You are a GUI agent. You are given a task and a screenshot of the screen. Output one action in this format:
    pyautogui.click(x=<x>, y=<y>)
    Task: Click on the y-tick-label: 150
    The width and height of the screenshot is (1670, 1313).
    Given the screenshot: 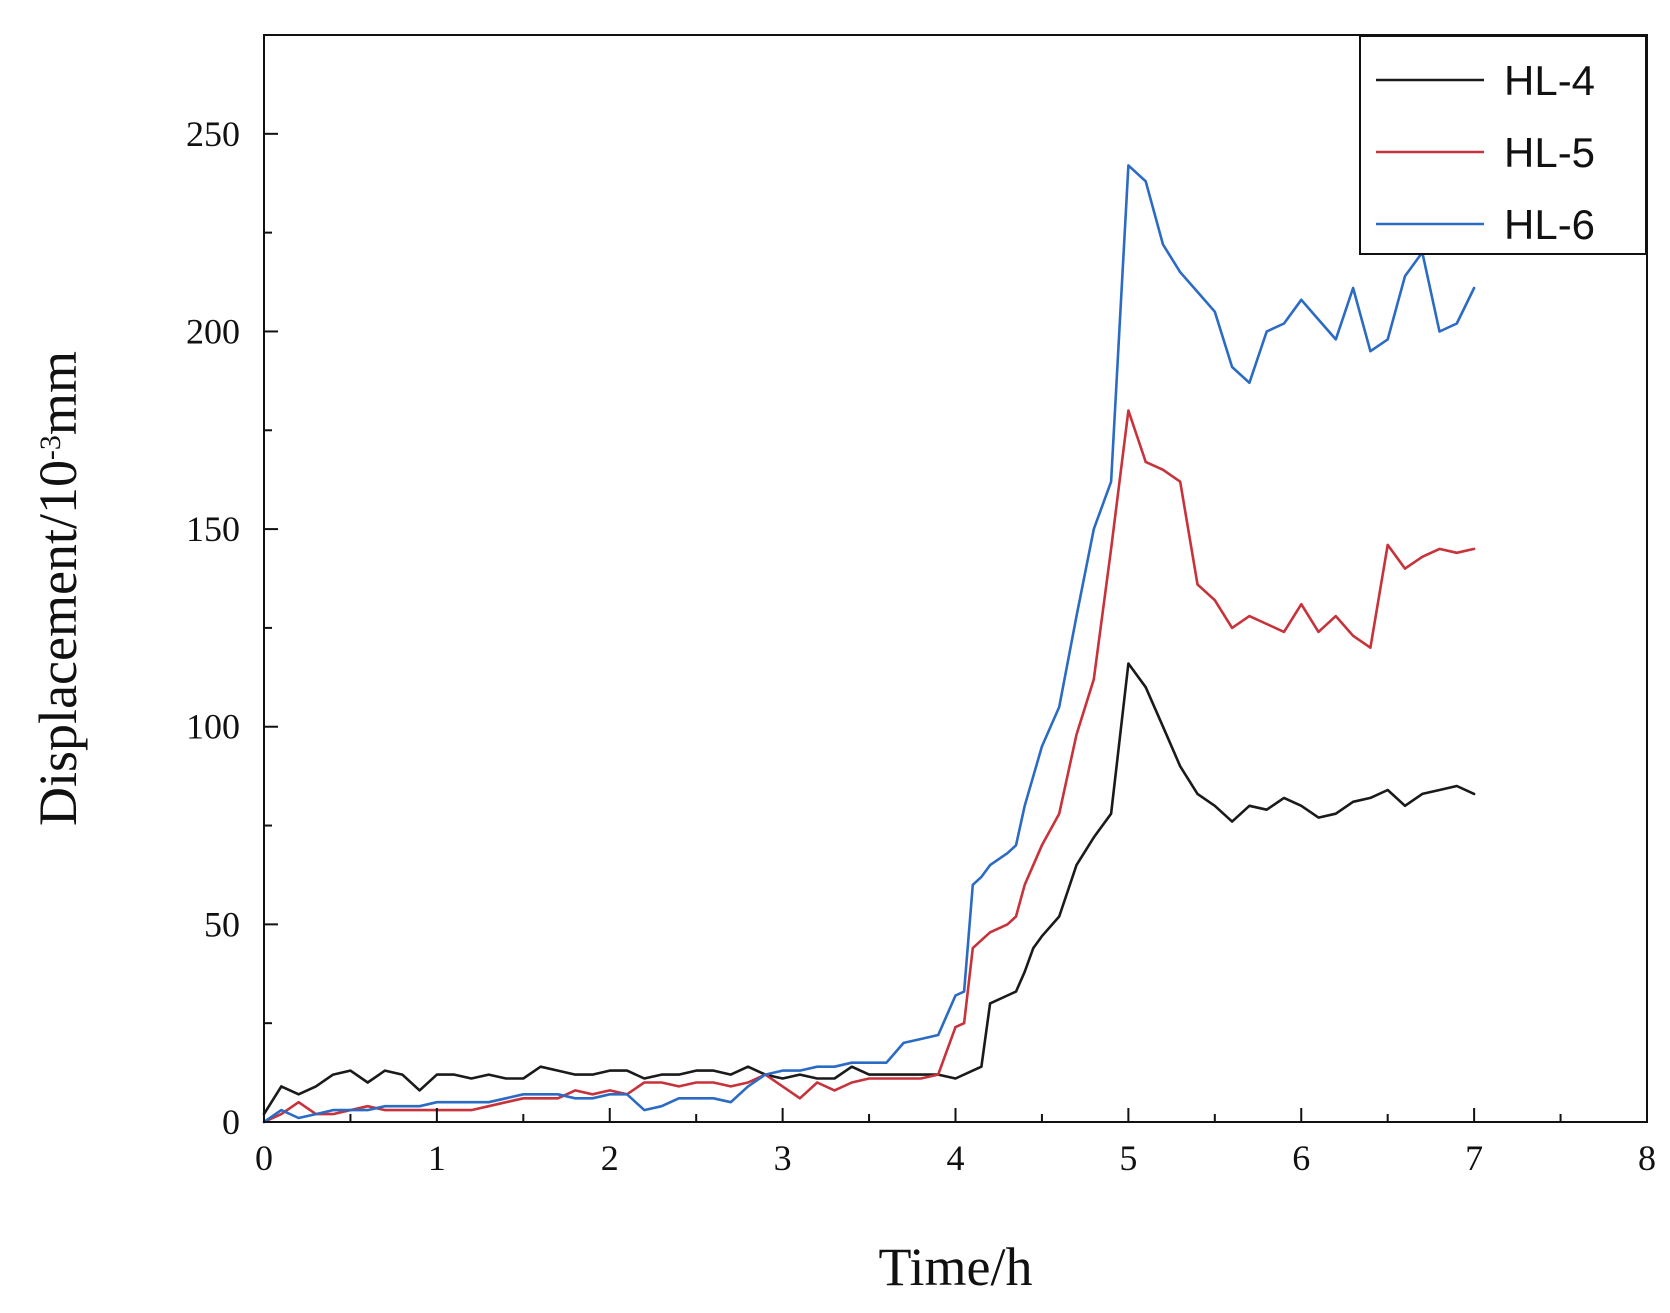 What is the action you would take?
    pyautogui.click(x=213, y=529)
    